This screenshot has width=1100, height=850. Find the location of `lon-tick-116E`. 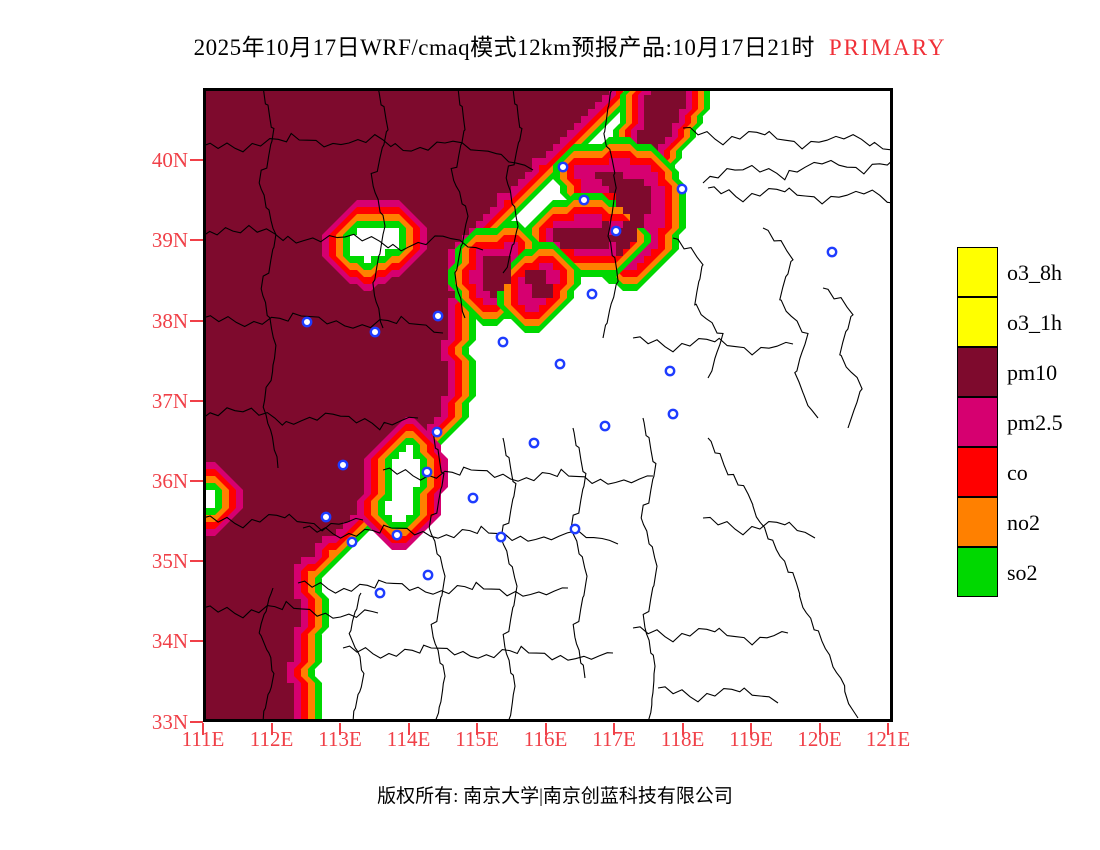

lon-tick-116E is located at coordinates (545, 729).